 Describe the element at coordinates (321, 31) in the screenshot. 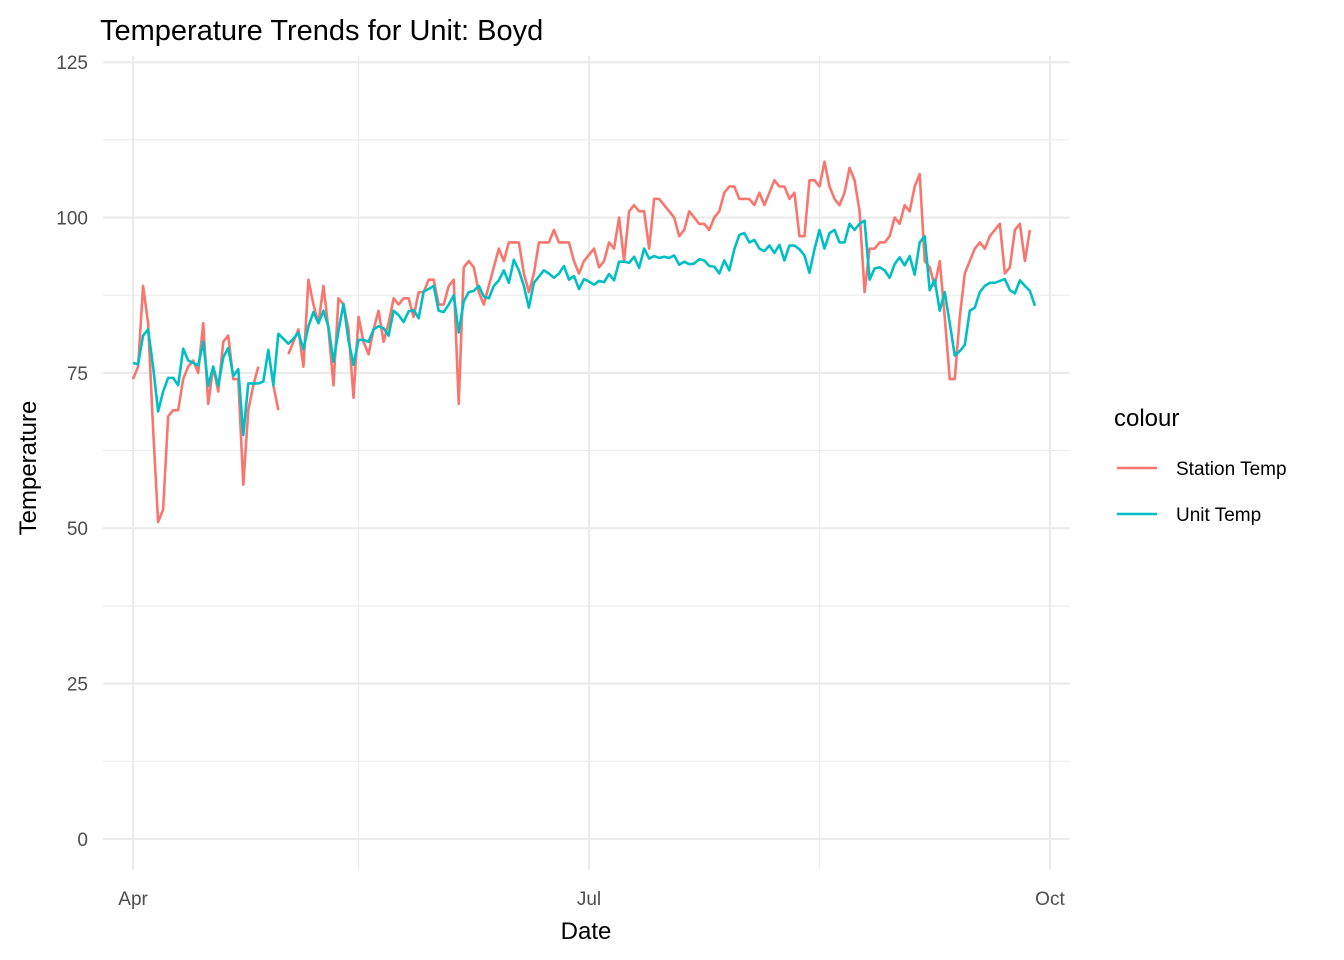

I see `chart-title: Temperature Trends for Unit: Boyd` at that location.